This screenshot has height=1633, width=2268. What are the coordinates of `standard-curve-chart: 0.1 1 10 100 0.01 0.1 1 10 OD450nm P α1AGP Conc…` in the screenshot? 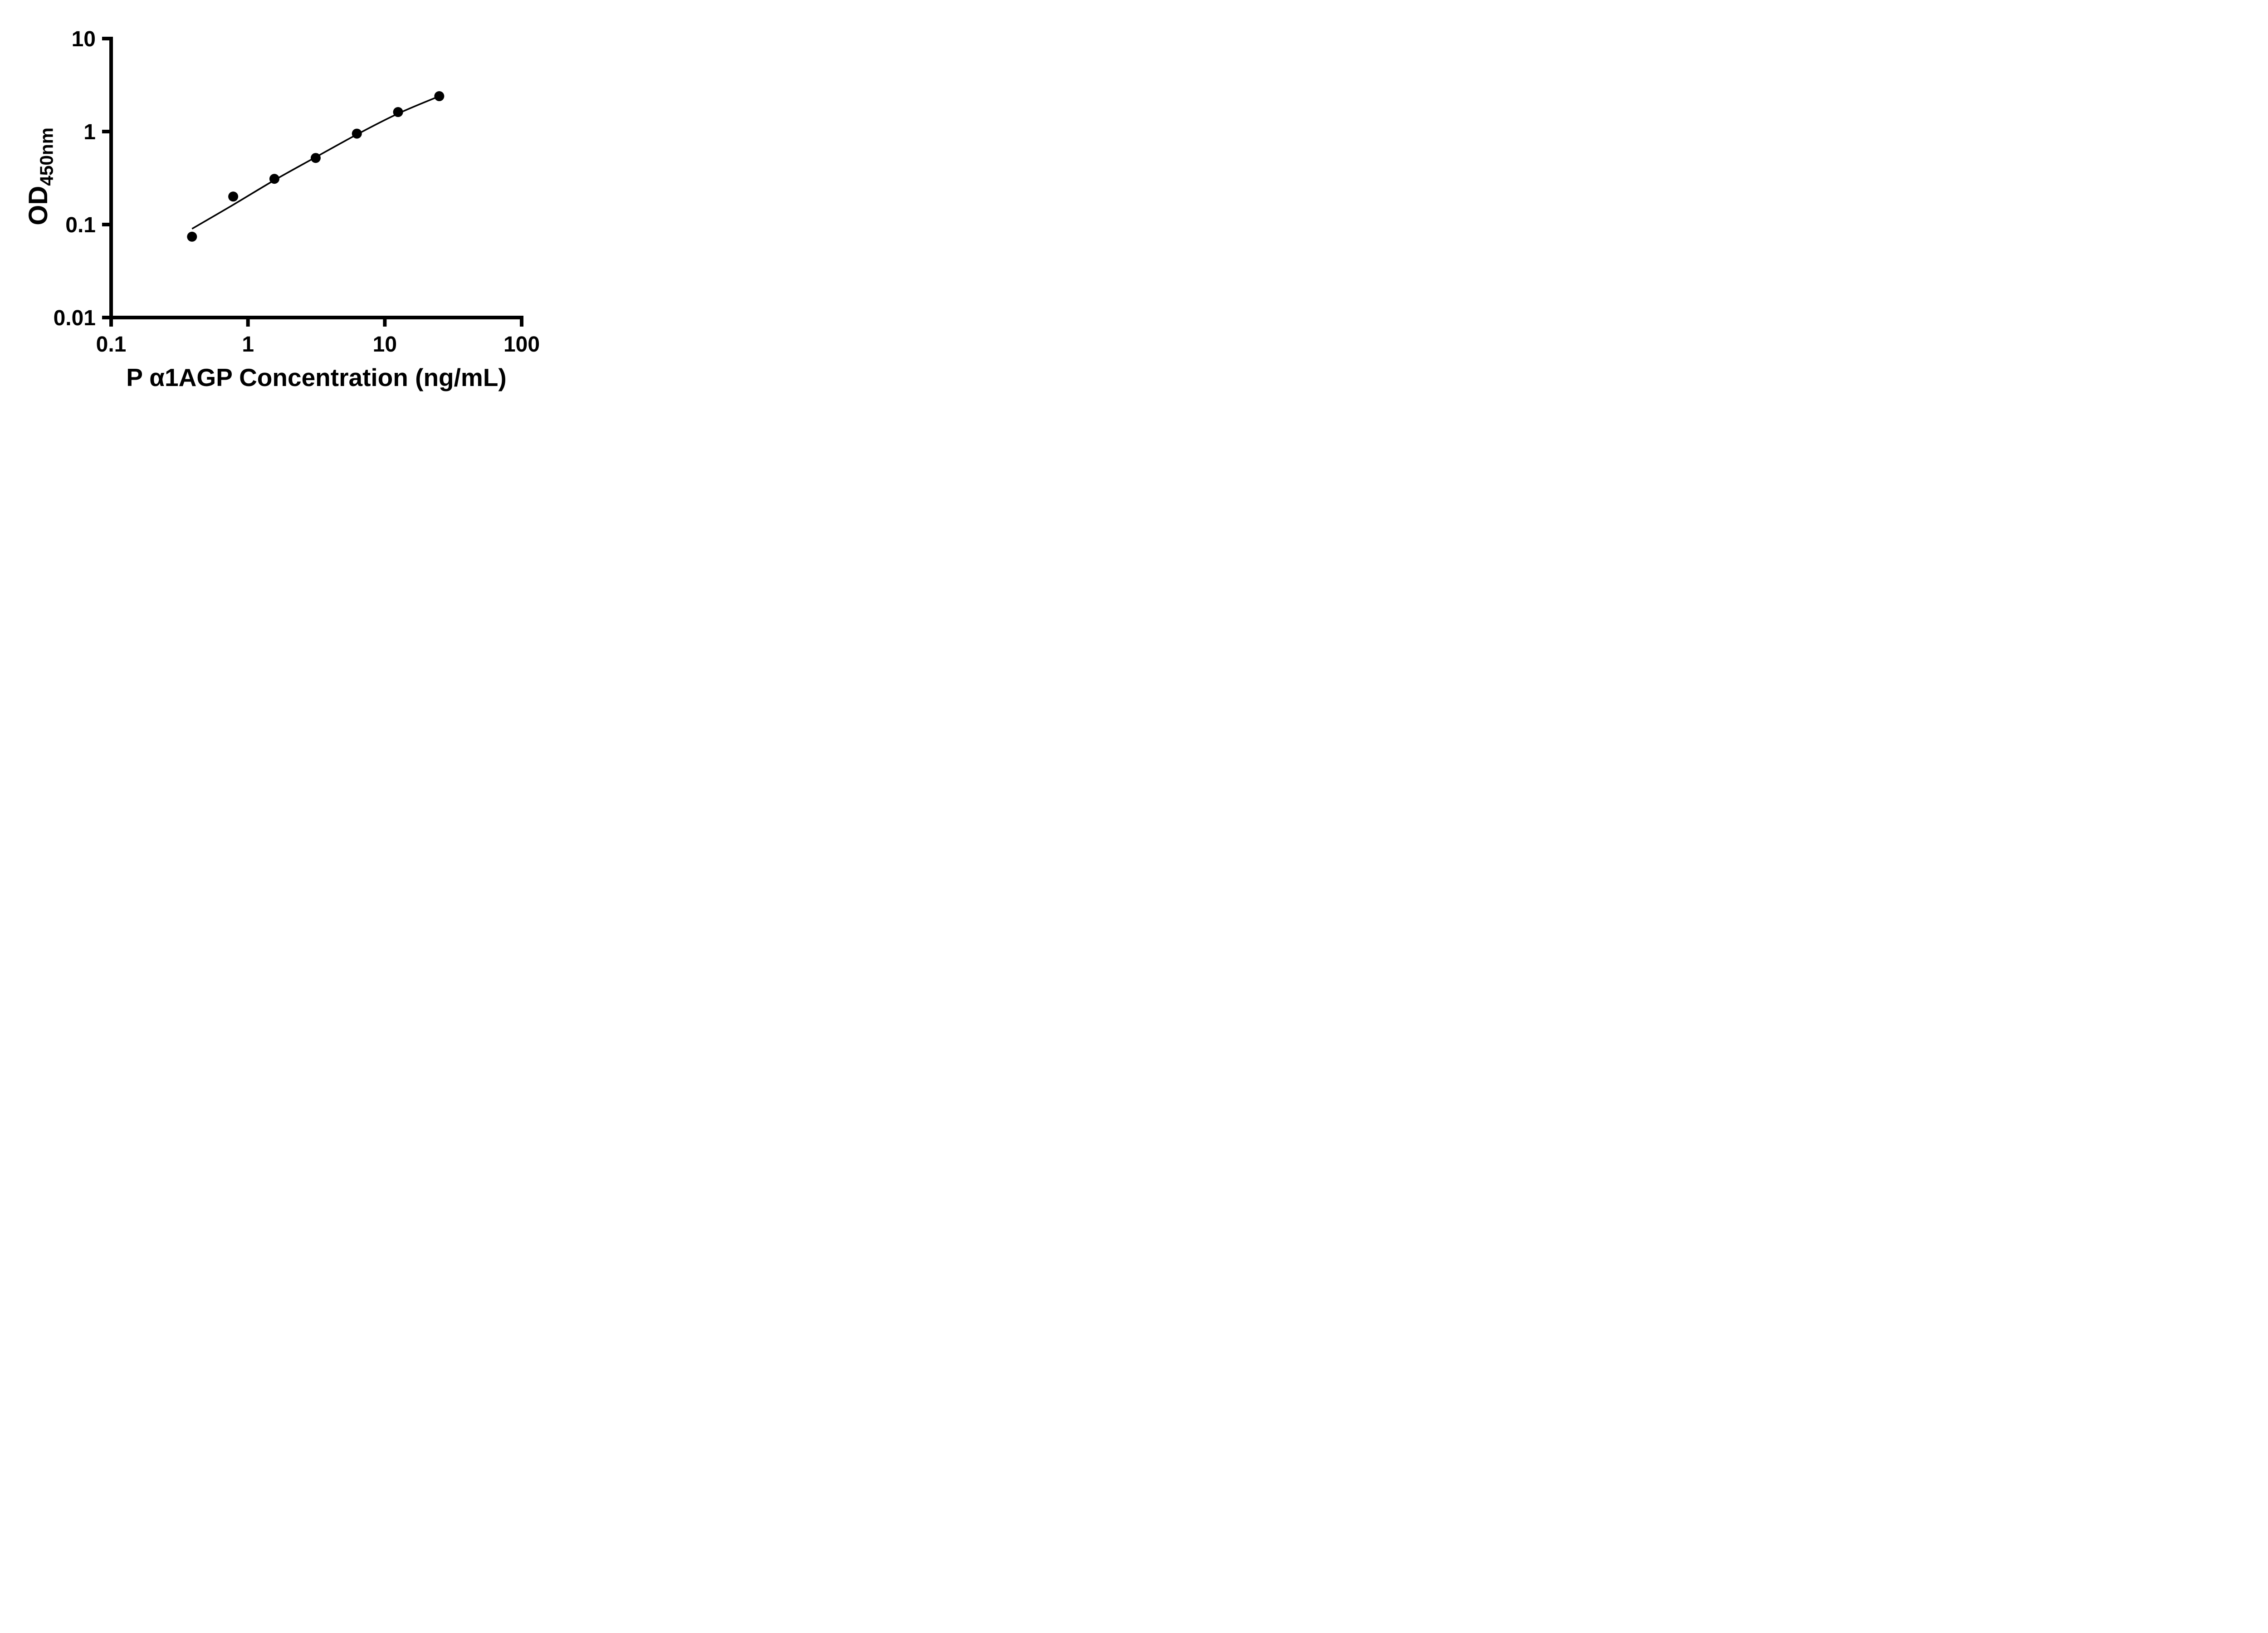 It's located at (291, 204).